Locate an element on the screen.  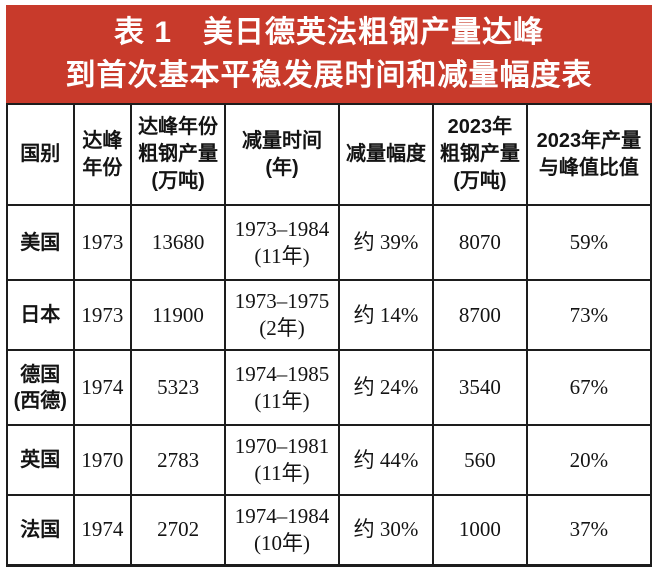
cell-peak-output: 5323 is located at coordinates (178, 387).